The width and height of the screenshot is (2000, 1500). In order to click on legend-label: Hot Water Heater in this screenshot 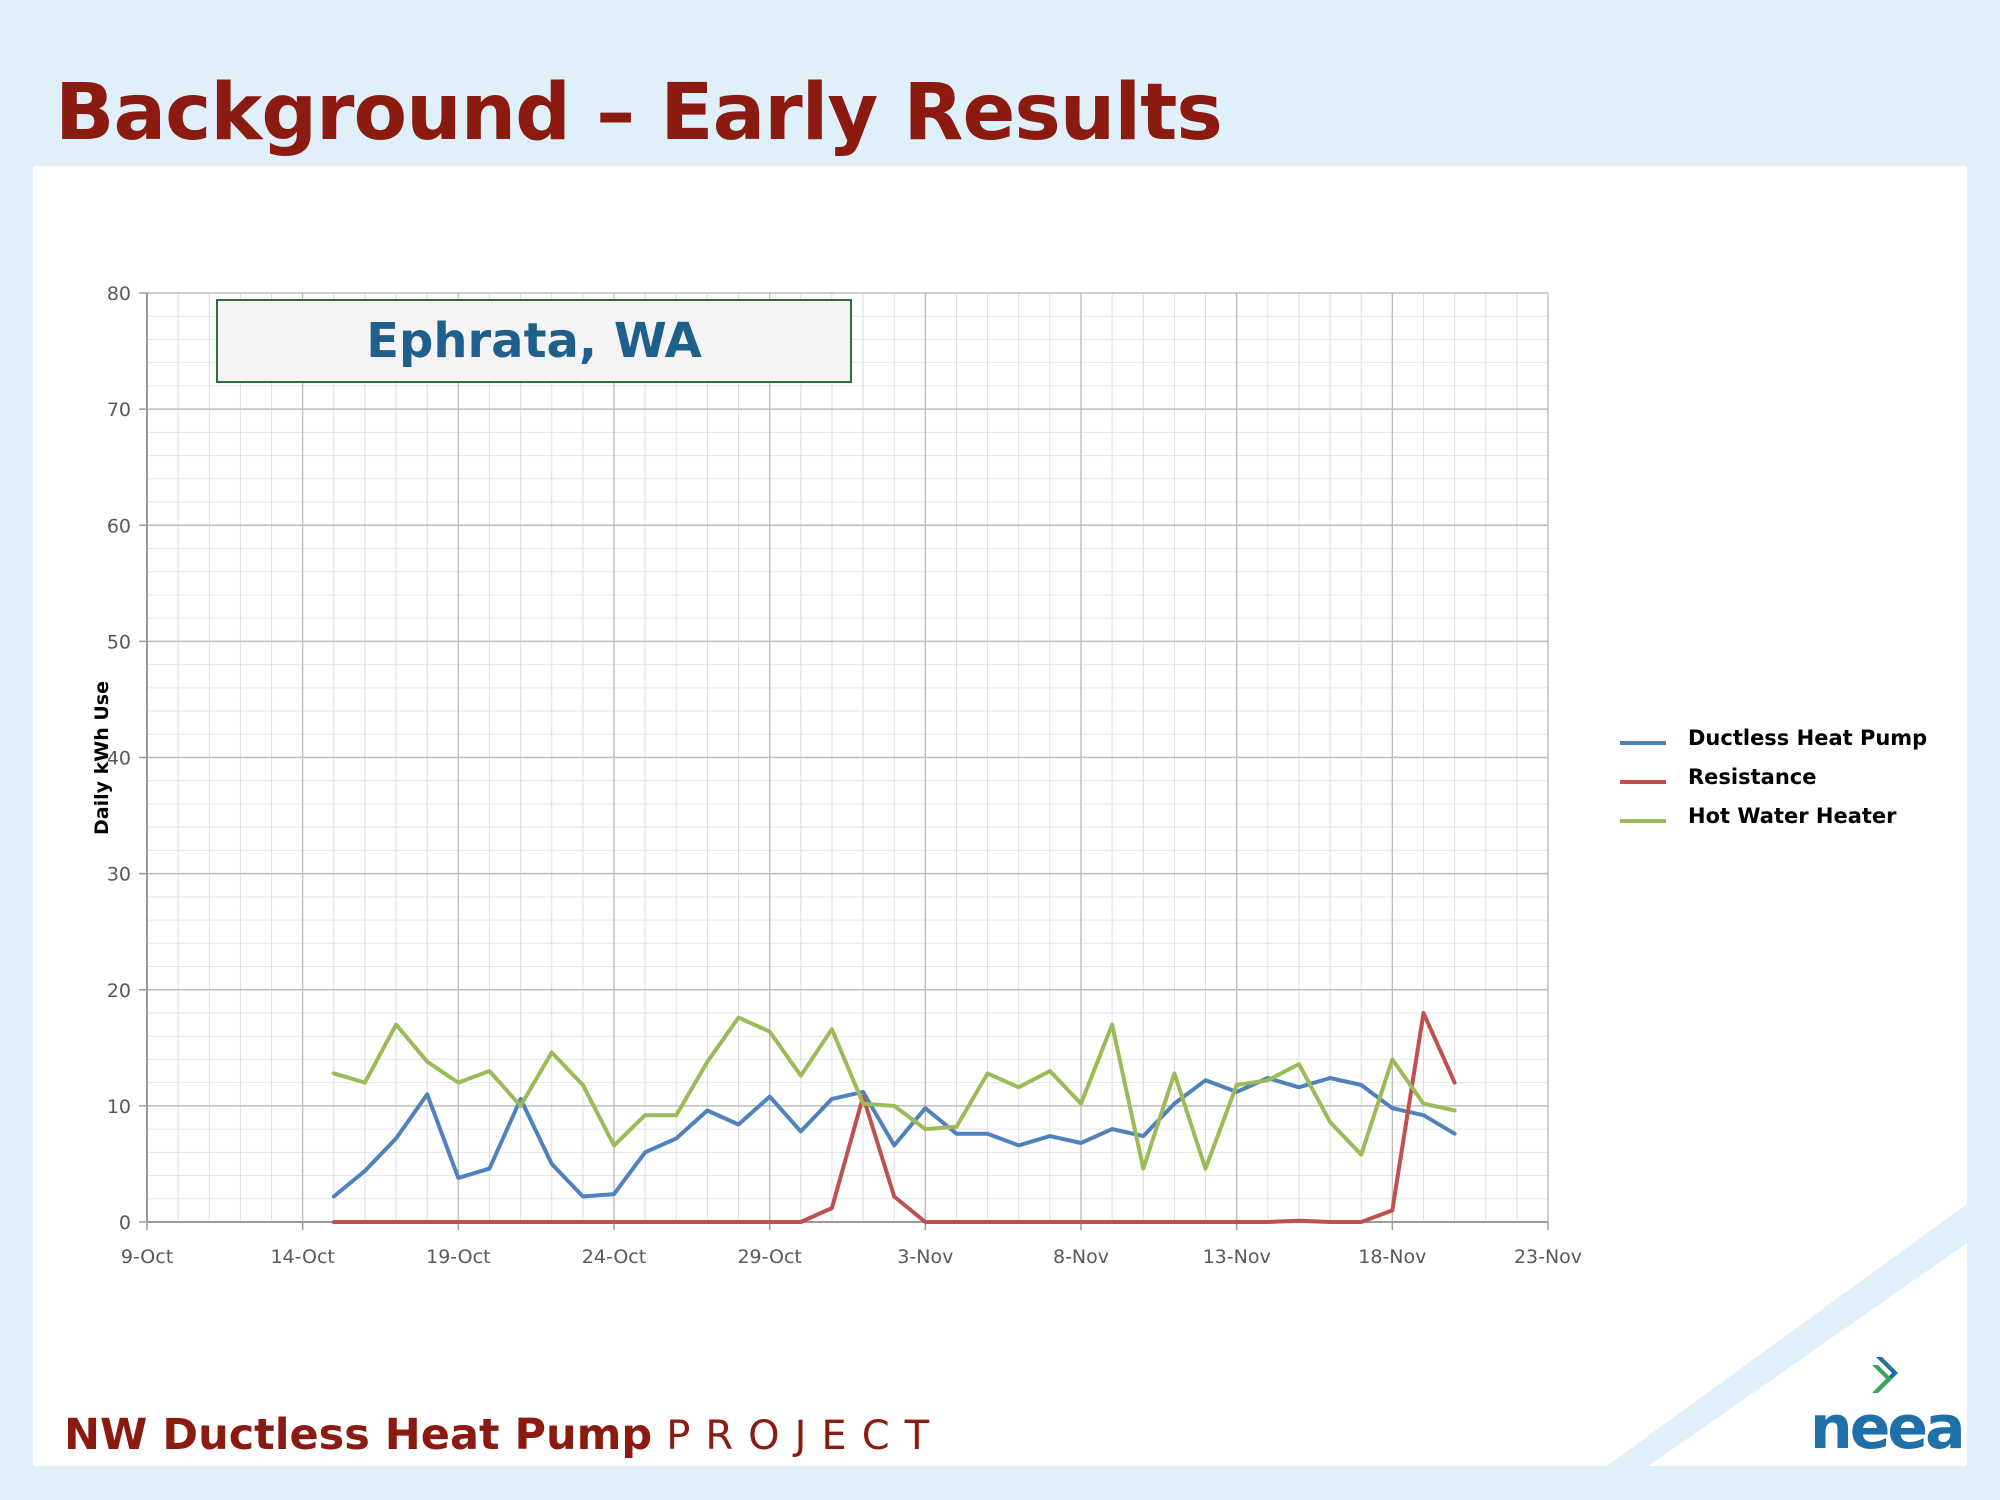, I will do `click(1792, 815)`.